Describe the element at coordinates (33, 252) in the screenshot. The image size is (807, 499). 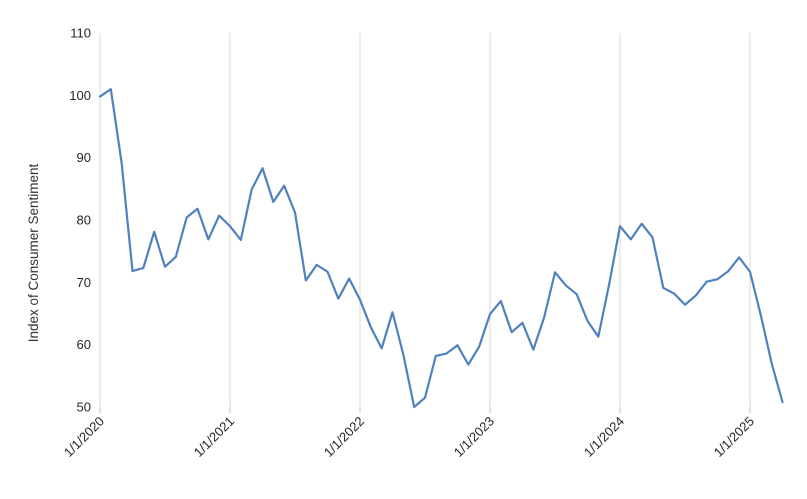
I see `y-axis-title: Index of Consumer Sentiment` at that location.